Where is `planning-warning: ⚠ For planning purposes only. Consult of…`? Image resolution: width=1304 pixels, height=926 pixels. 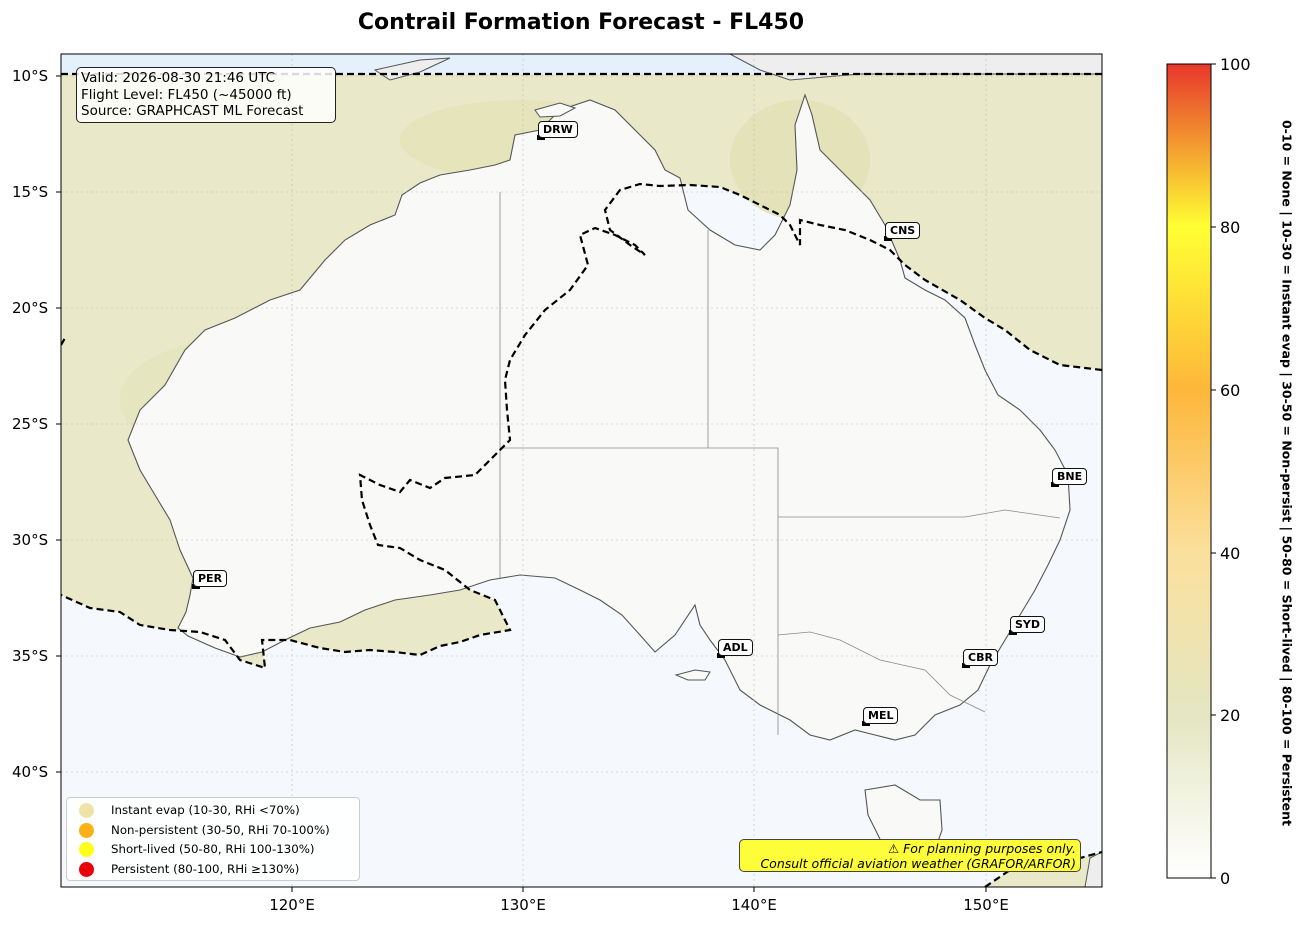 planning-warning: ⚠ For planning purposes only. Consult of… is located at coordinates (910, 855).